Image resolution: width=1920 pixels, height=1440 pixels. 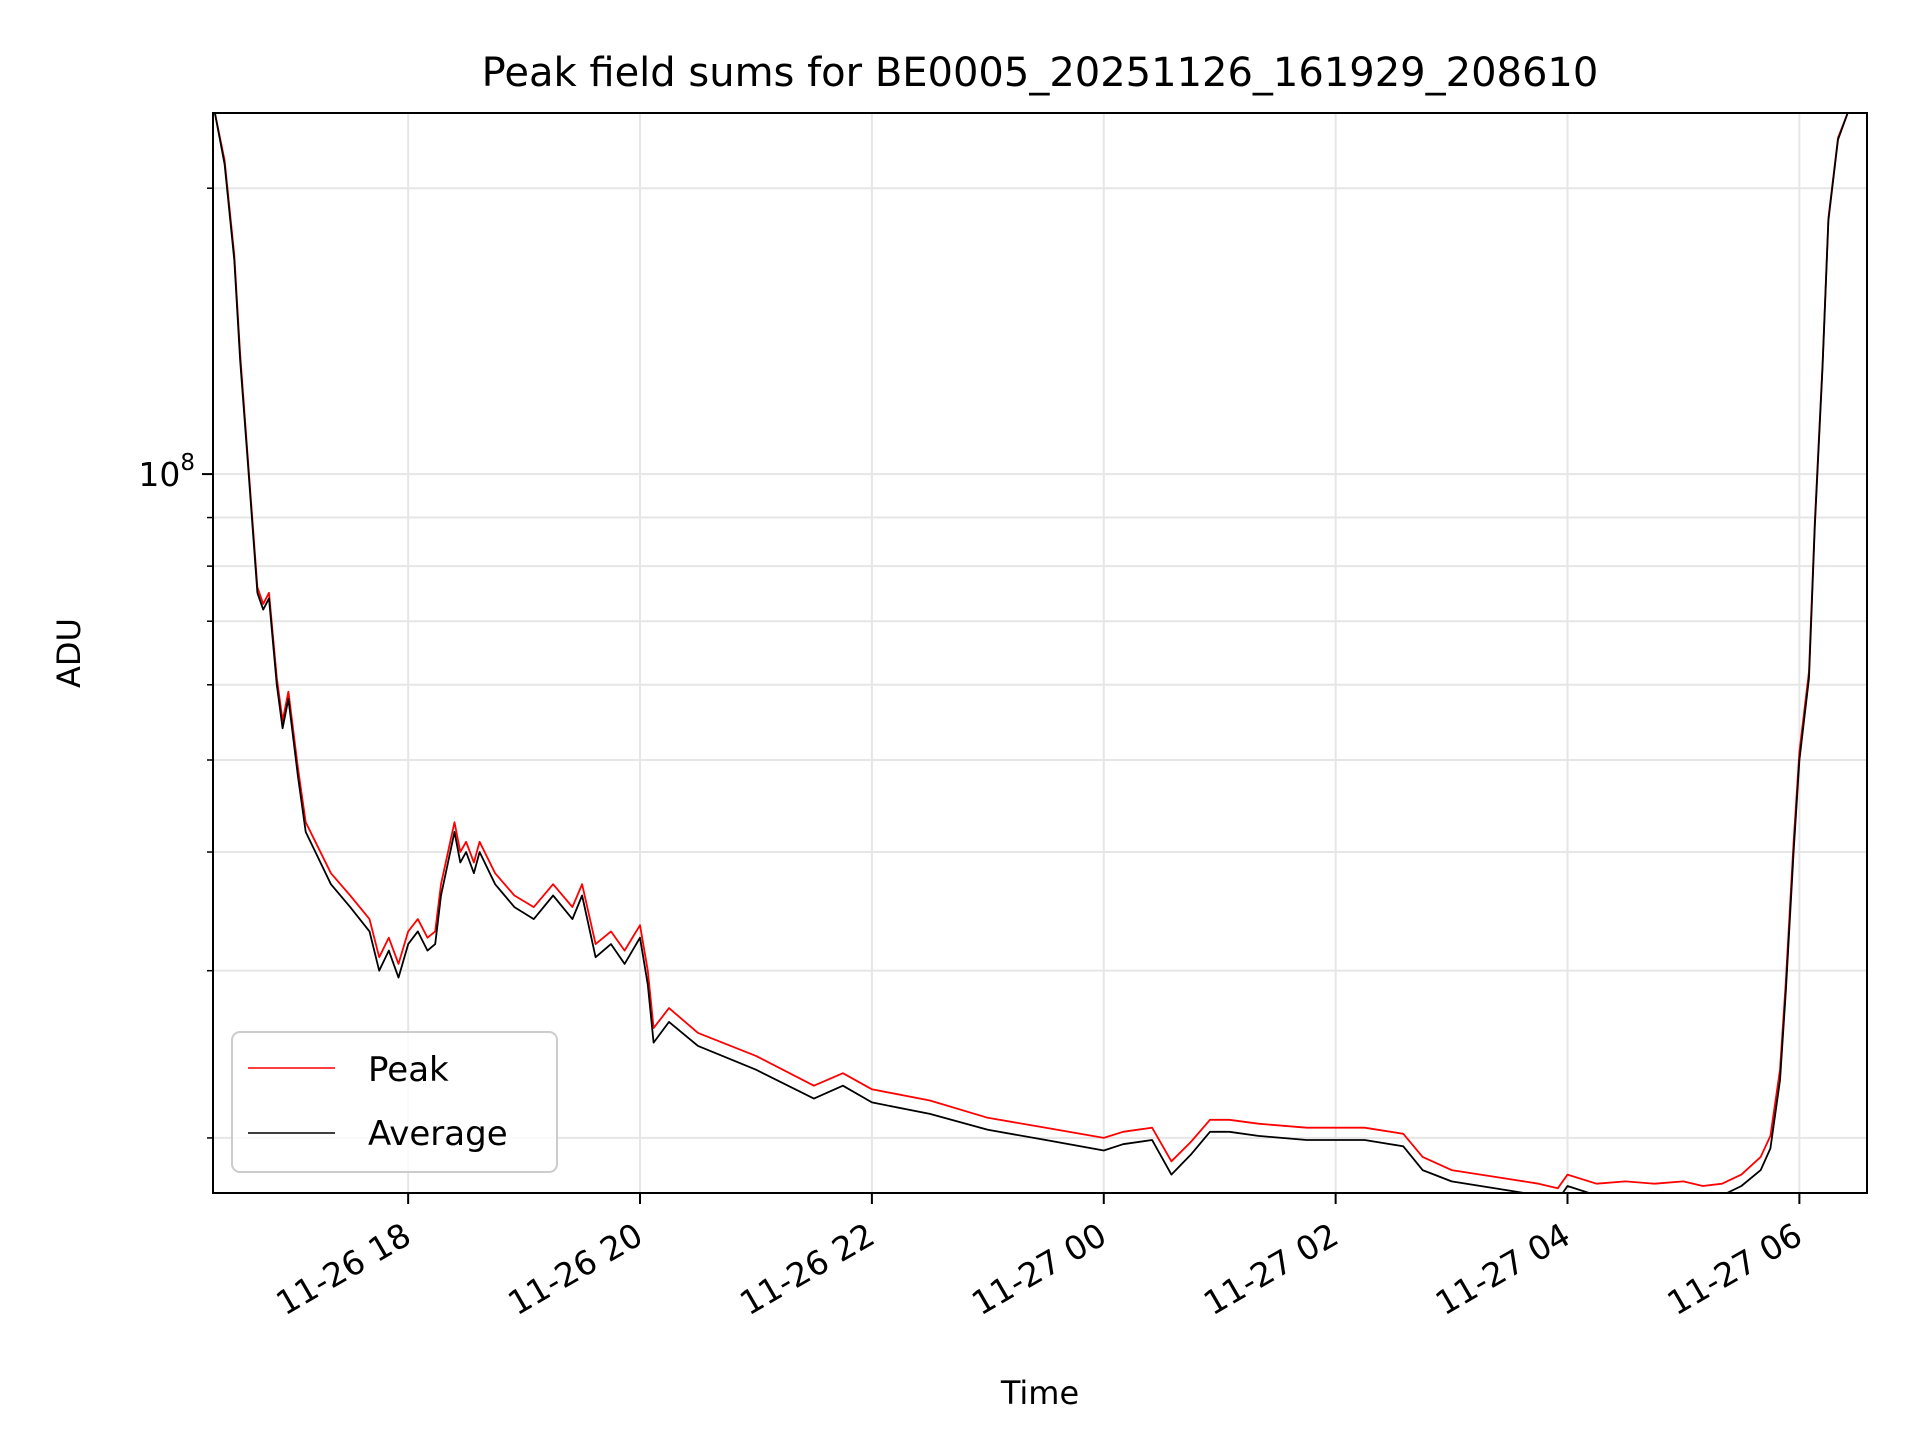 What do you see at coordinates (438, 1134) in the screenshot?
I see `legend-average-label: Average` at bounding box center [438, 1134].